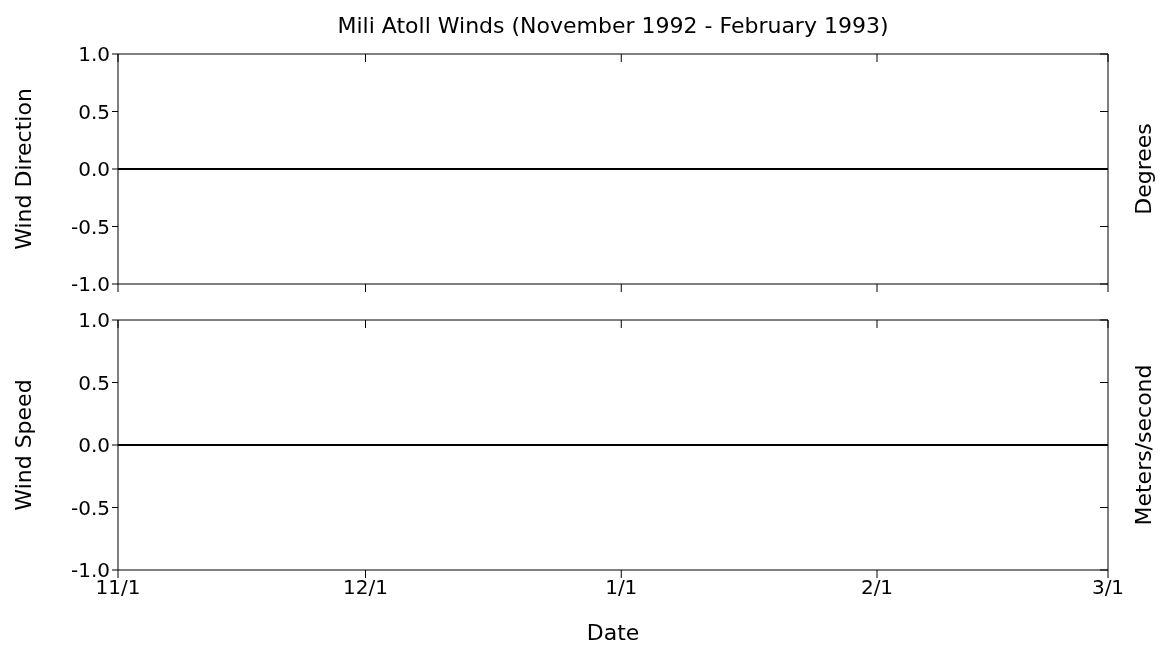 This screenshot has width=1170, height=660. What do you see at coordinates (877, 587) in the screenshot?
I see `x-tick-label: 2/1` at bounding box center [877, 587].